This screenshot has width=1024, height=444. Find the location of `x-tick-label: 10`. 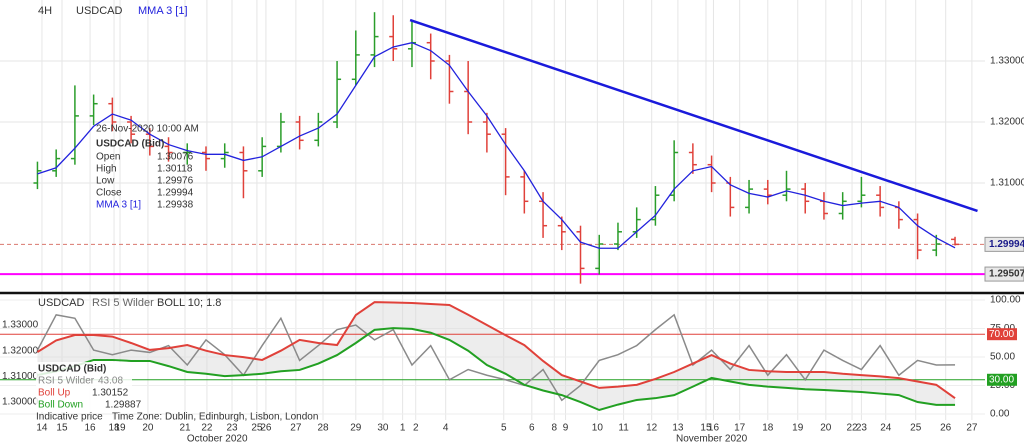

x-tick-label: 10 is located at coordinates (598, 428).